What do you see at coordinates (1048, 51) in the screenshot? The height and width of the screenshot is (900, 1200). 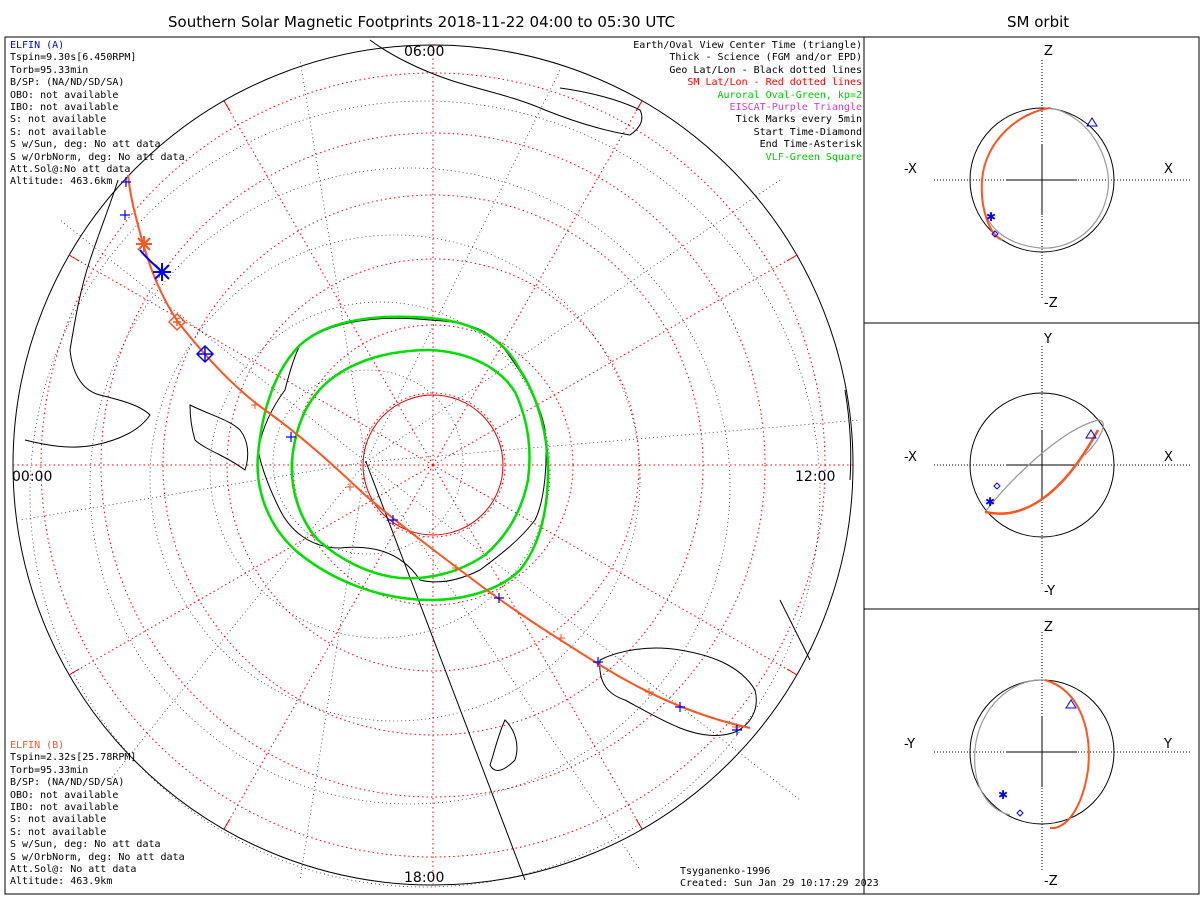 I see `panel1-top-label: Z` at bounding box center [1048, 51].